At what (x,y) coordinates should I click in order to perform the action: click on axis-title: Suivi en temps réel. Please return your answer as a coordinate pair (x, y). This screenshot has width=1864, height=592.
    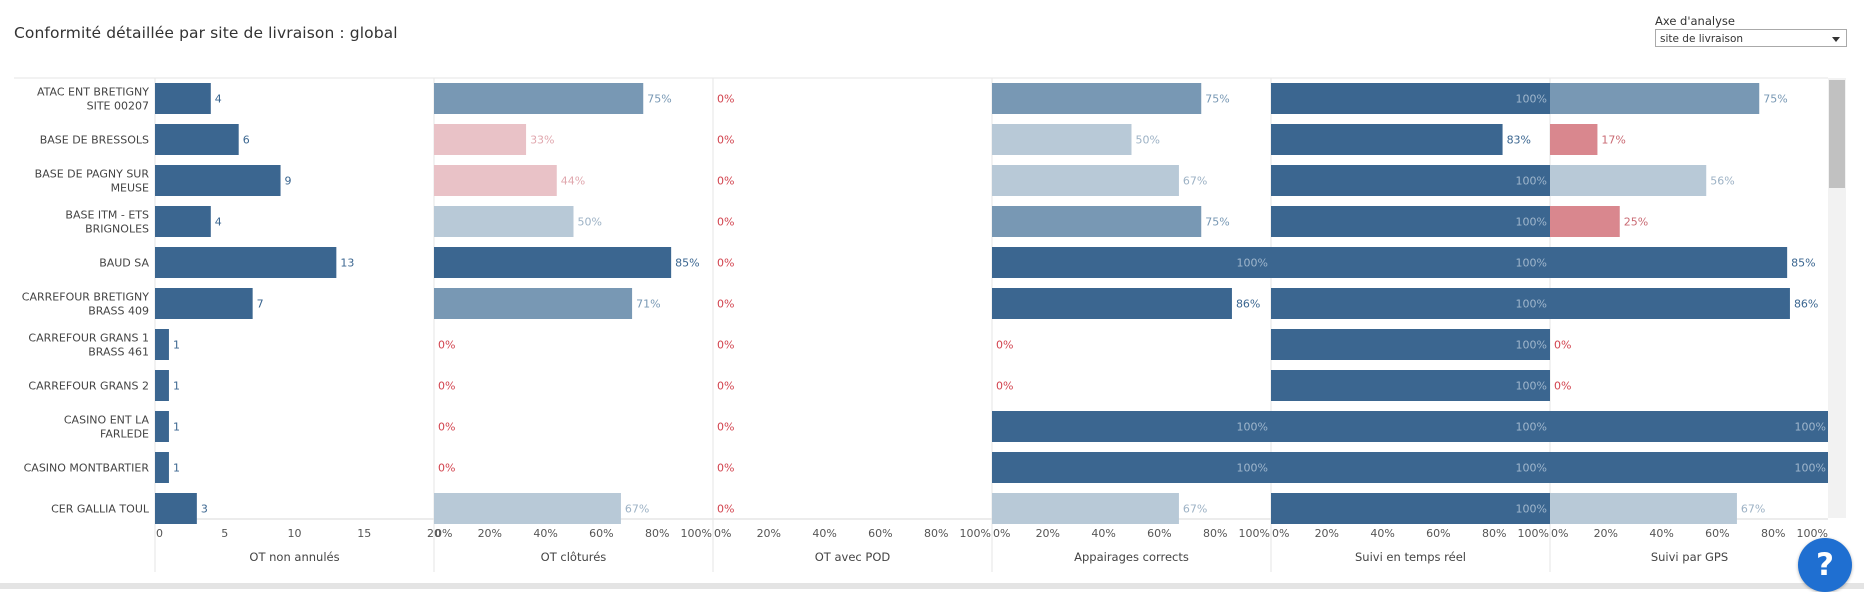
    Looking at the image, I should click on (1410, 557).